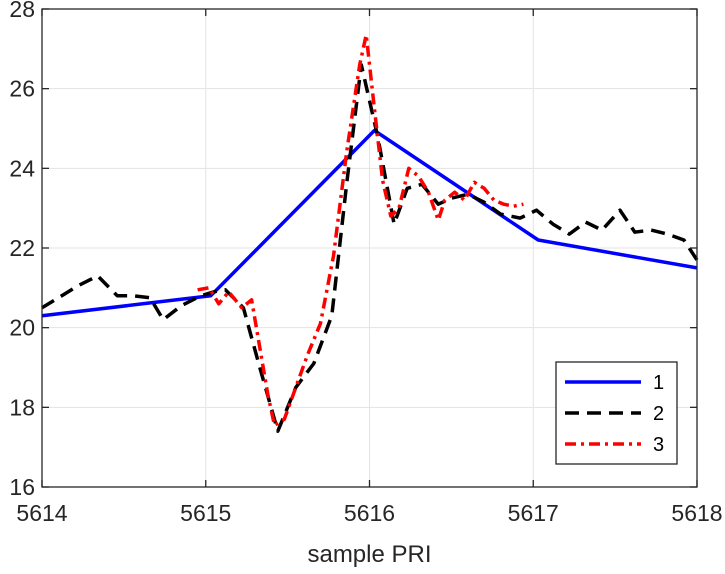  What do you see at coordinates (22, 407) in the screenshot?
I see `y-tick-label: 18` at bounding box center [22, 407].